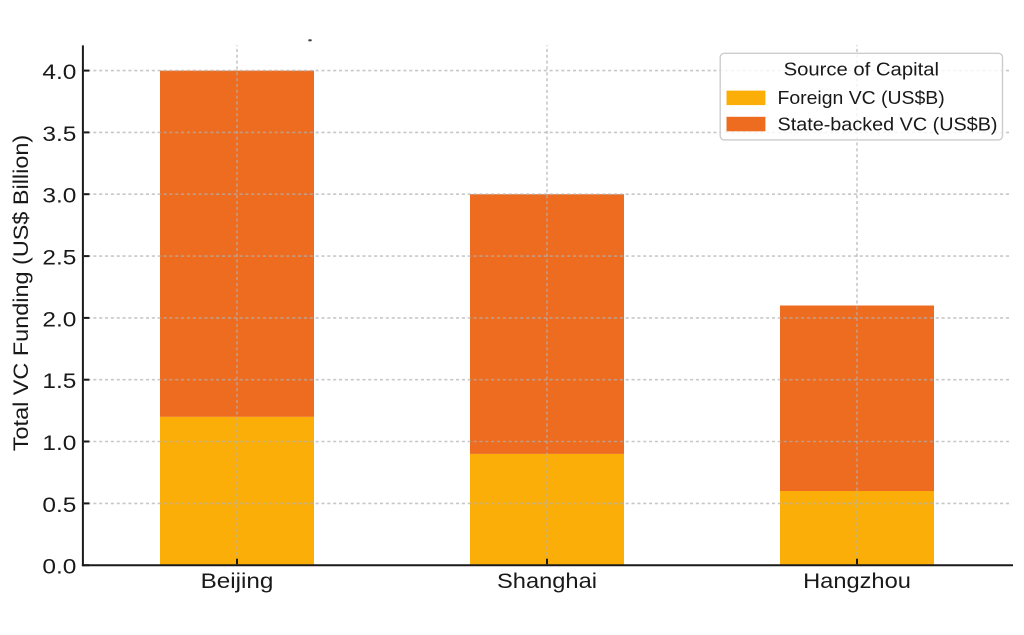 Image resolution: width=1024 pixels, height=635 pixels. I want to click on svg-text: 2.0, so click(59, 319).